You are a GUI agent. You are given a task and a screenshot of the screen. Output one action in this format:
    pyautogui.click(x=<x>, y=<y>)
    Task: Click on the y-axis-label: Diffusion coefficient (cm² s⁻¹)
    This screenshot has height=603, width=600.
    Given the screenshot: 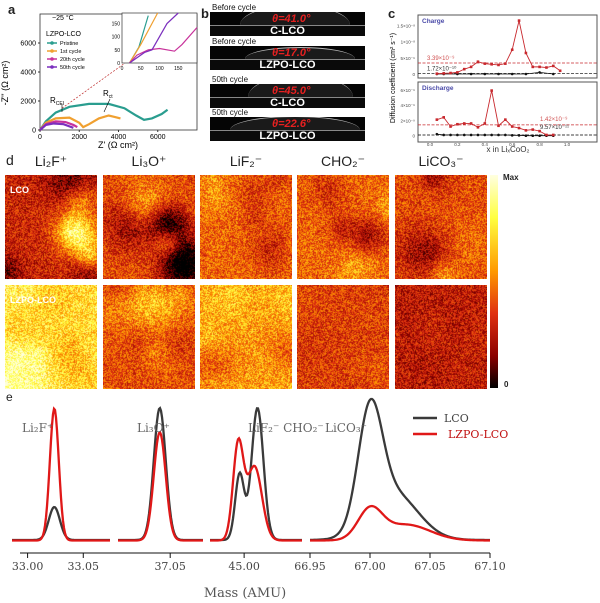 What is the action you would take?
    pyautogui.click(x=393, y=78)
    